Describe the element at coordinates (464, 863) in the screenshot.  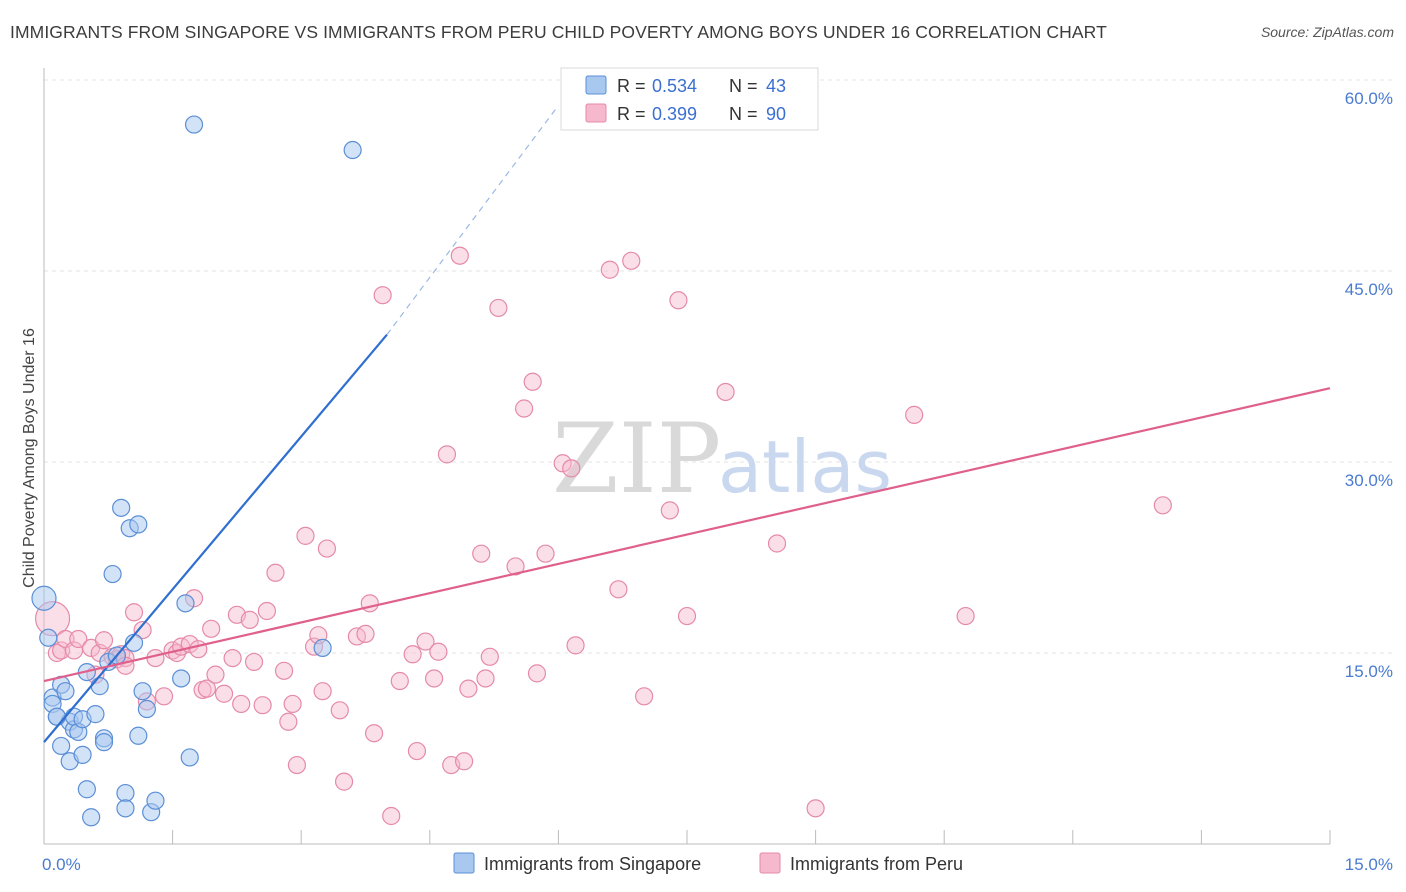
I see `bottom-legend-swatch-singapore` at that location.